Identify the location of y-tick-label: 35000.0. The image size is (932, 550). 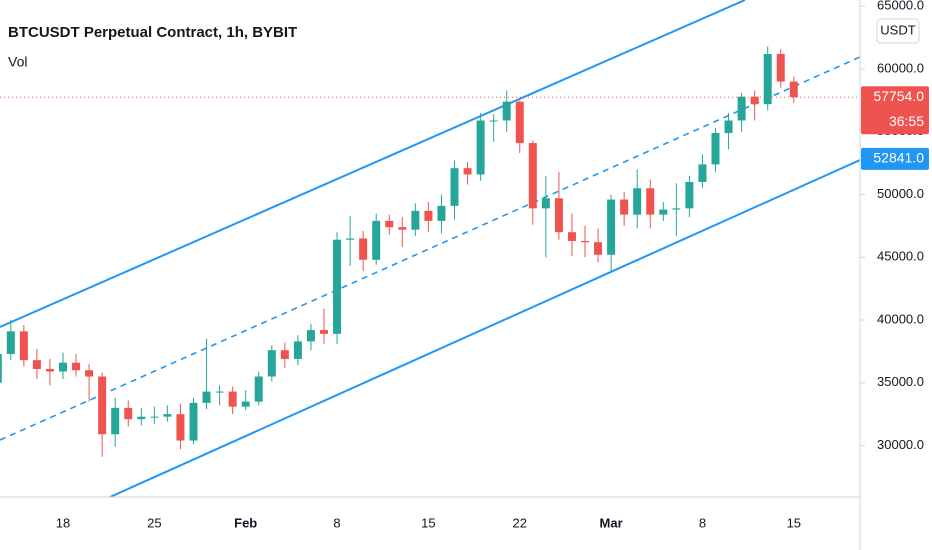
(900, 381).